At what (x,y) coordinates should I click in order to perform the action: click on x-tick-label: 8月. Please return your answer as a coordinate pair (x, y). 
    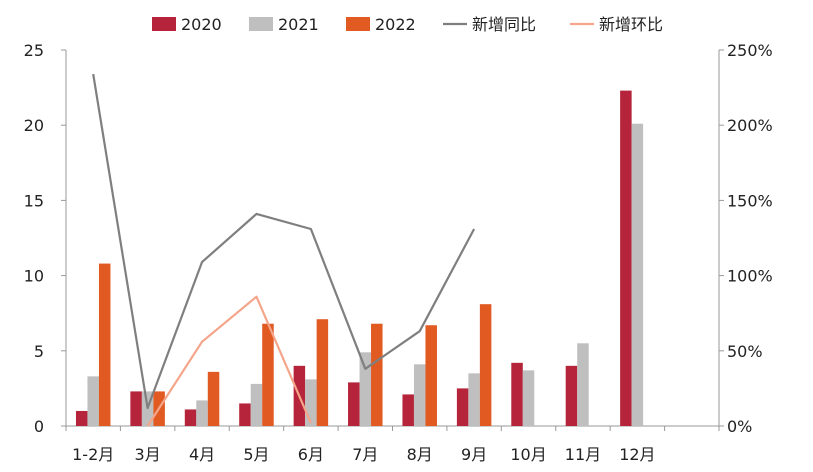
    Looking at the image, I should click on (420, 454).